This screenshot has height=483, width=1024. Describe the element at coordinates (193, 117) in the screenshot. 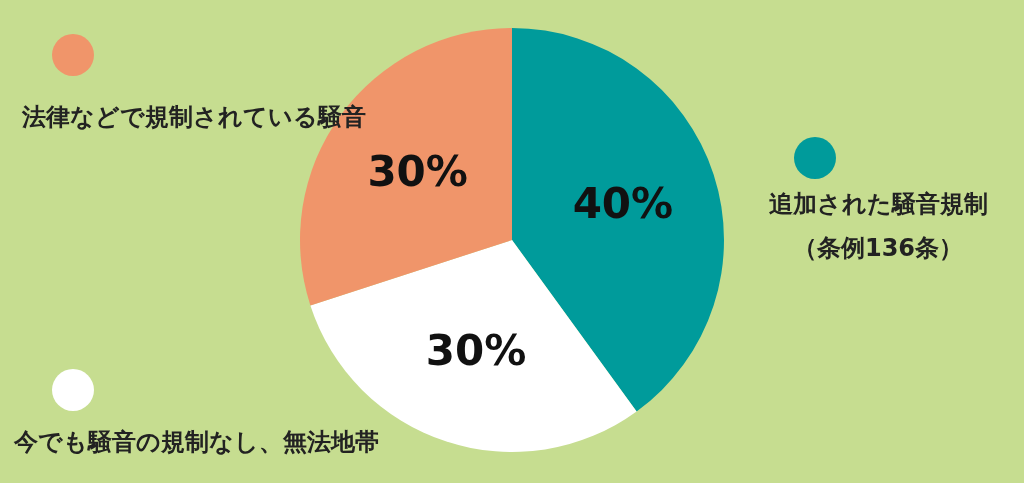

I see `legend-label: 法律などで規制されている騒音` at that location.